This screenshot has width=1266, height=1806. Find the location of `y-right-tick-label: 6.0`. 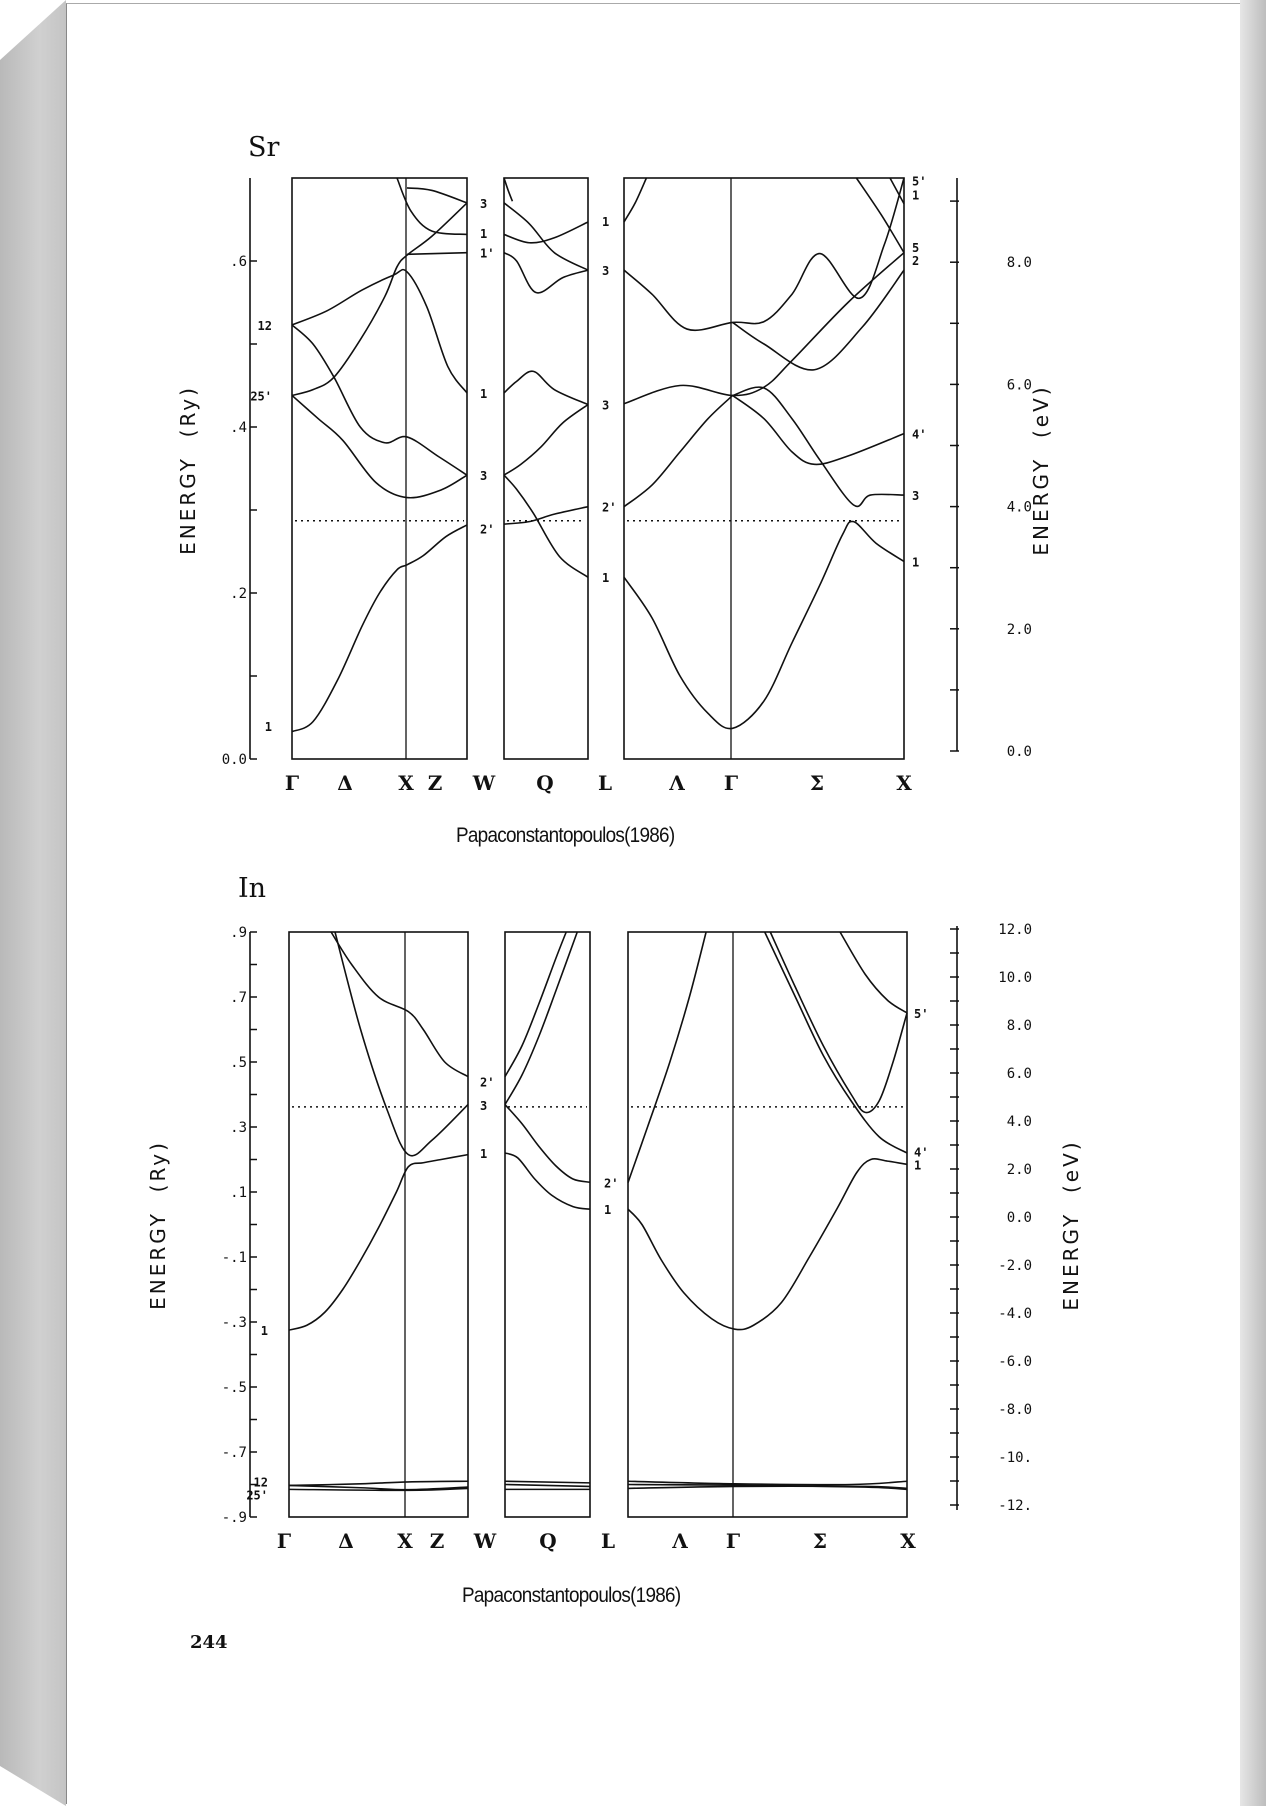

y-right-tick-label: 6.0 is located at coordinates (1019, 1074).